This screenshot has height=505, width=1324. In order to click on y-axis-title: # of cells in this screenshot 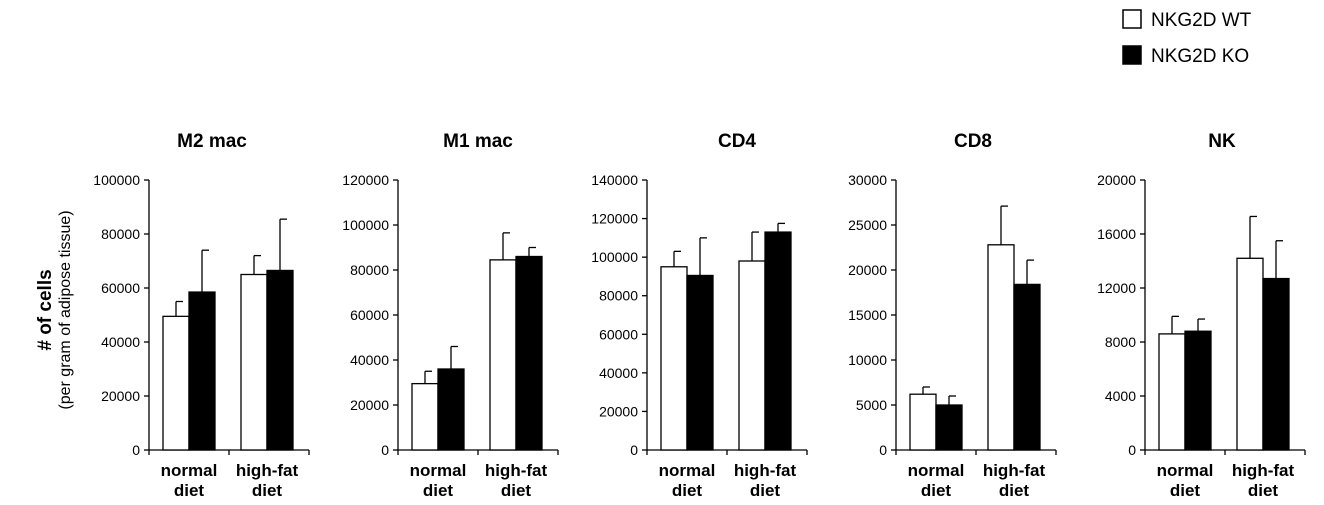, I will do `click(45, 309)`.